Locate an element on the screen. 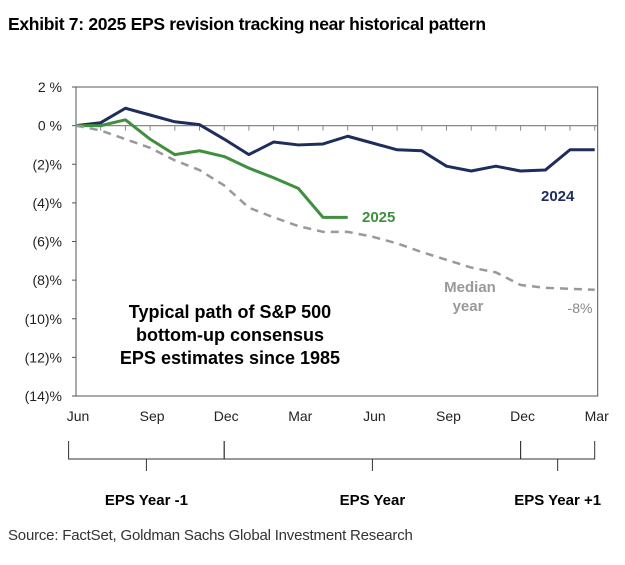 This screenshot has width=625, height=565. label-2025: 2025 is located at coordinates (378, 217).